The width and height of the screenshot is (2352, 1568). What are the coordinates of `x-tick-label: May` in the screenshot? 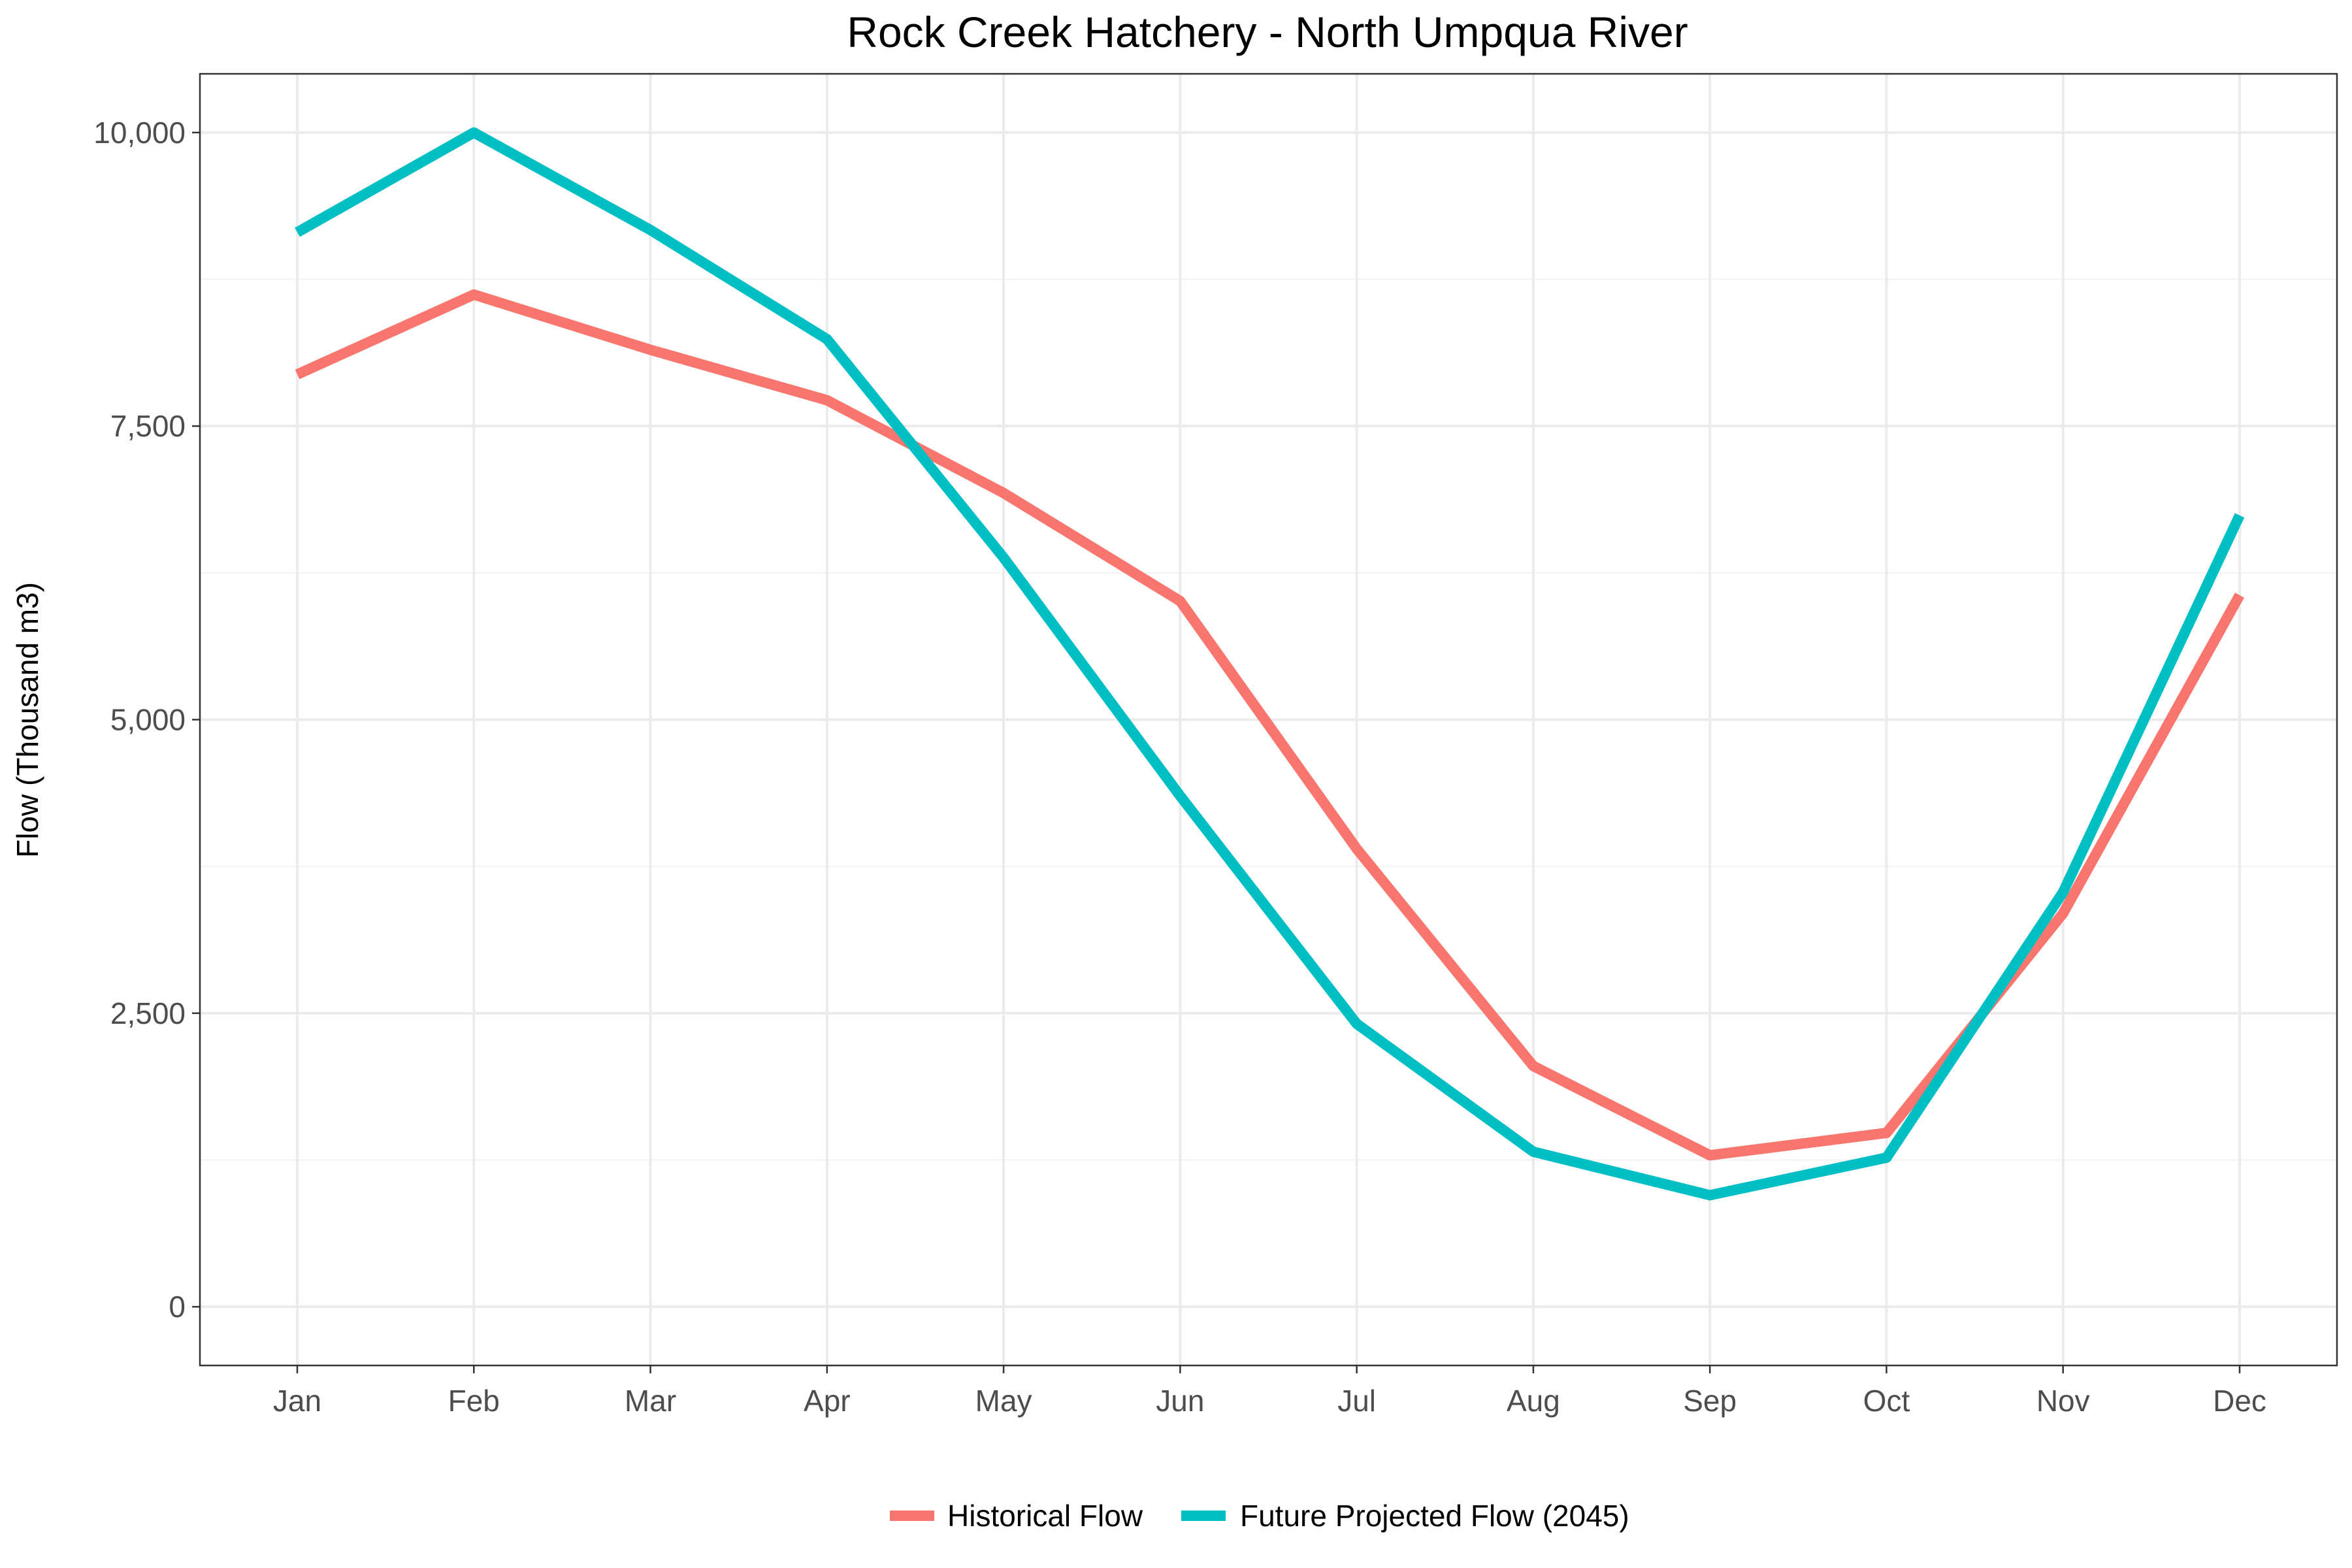 It's located at (1003, 1401).